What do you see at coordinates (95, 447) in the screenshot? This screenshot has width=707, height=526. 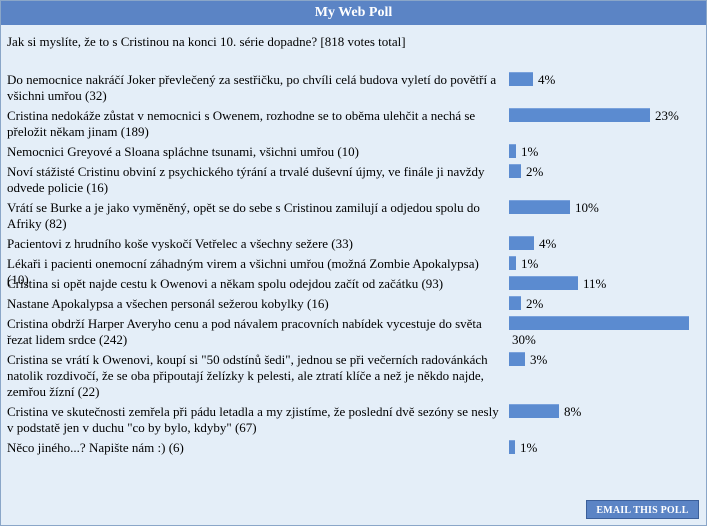 I see `poll-option-label: Něco jiného...? Napište nám :) (6)` at bounding box center [95, 447].